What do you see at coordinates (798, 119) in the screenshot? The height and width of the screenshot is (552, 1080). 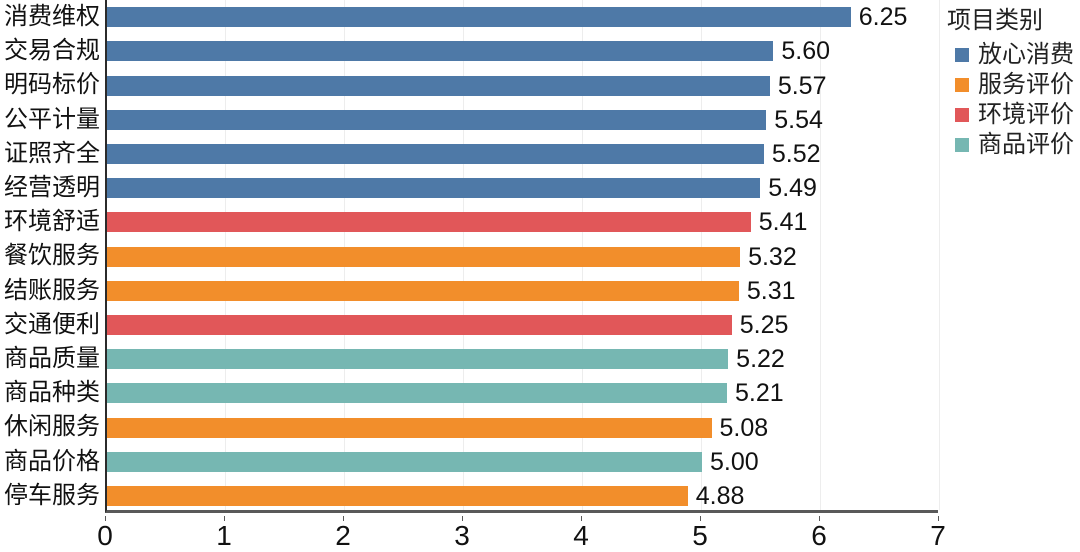 I see `value-label: 5.54` at bounding box center [798, 119].